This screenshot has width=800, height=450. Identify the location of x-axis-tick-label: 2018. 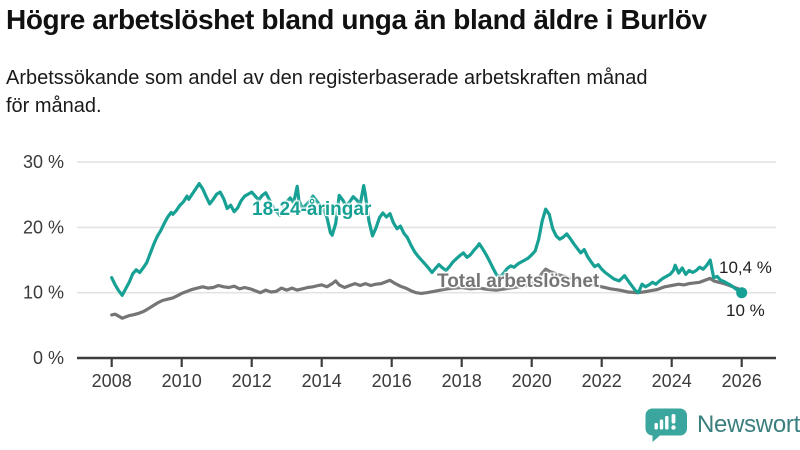
(462, 381).